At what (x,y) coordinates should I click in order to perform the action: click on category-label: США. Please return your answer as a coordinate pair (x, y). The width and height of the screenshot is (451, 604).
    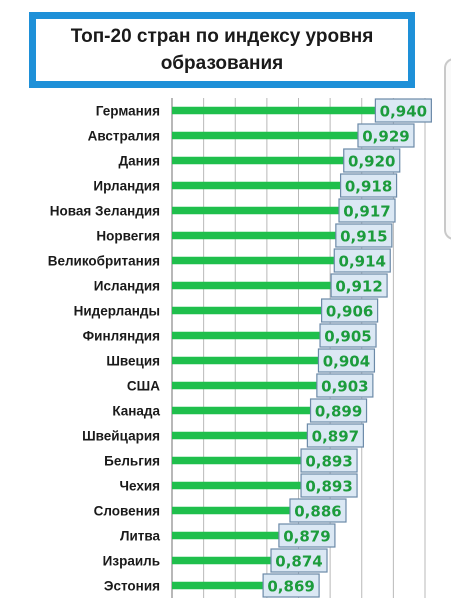
    Looking at the image, I should click on (143, 386).